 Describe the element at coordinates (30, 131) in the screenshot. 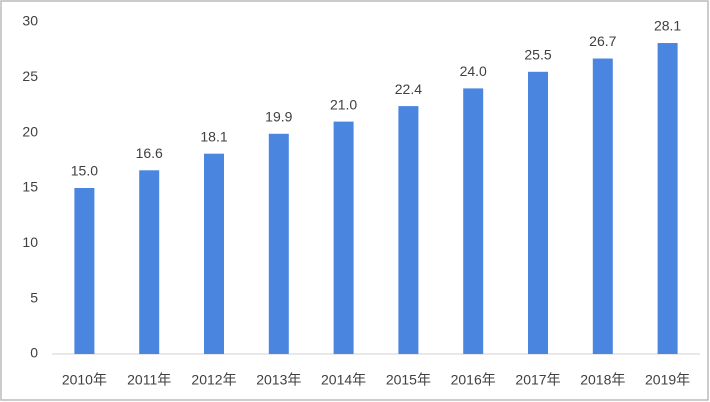

I see `y-tick-label: 20` at that location.